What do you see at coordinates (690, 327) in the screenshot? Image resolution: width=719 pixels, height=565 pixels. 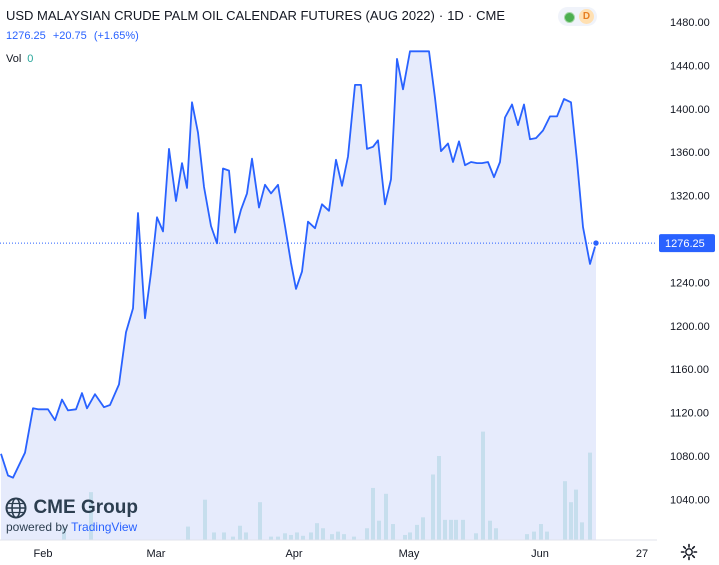 I see `y-tick-label: 1200.00` at bounding box center [690, 327].